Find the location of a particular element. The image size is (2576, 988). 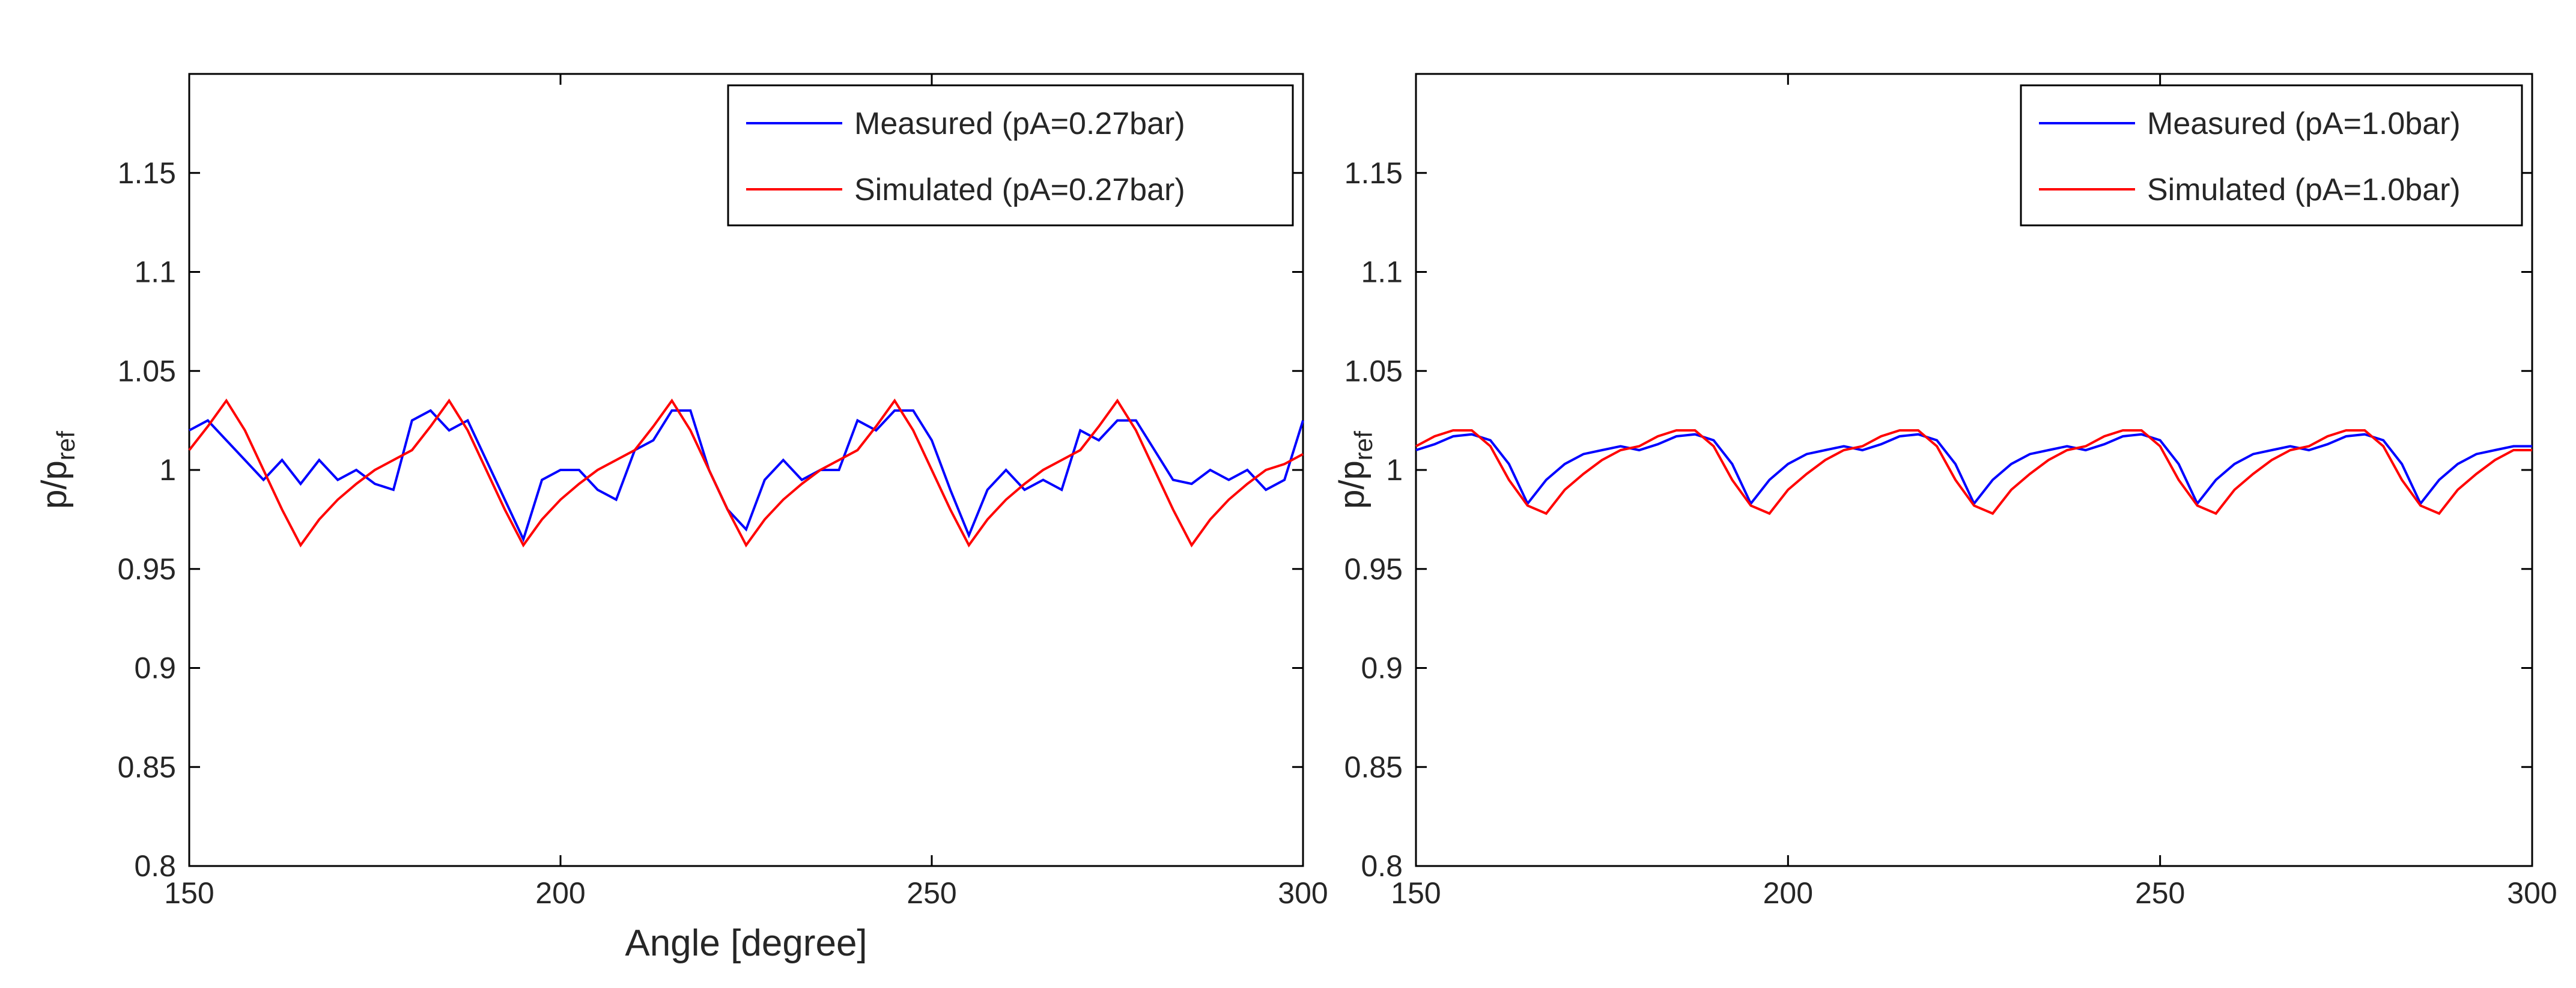

legend-label: Simulated (pA=1.0bar) is located at coordinates (2304, 190).